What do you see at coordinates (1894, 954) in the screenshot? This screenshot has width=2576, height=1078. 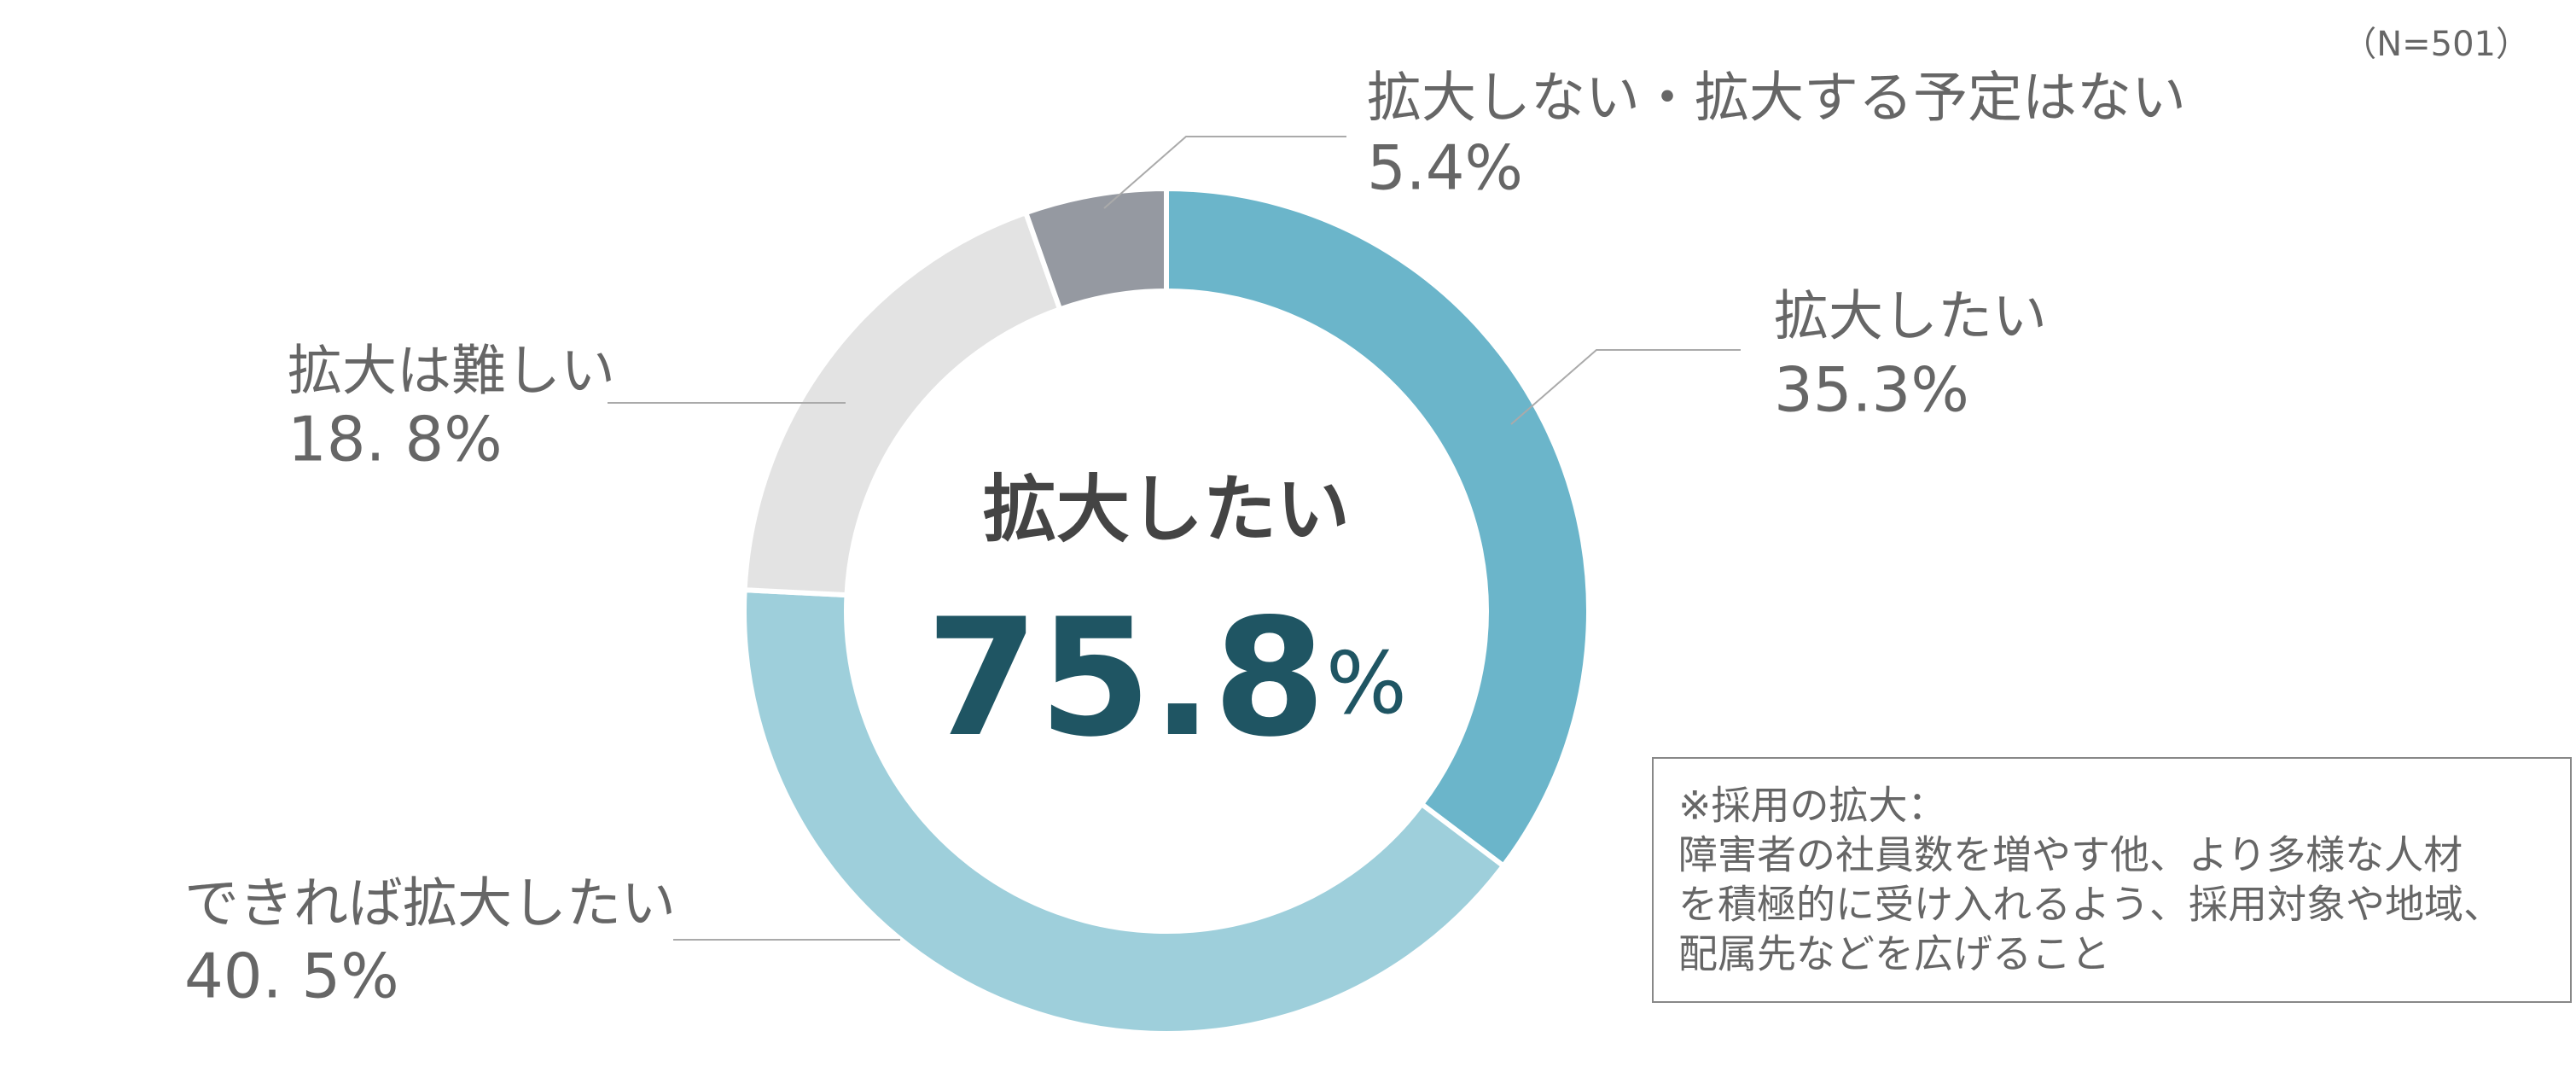 I see `definition-text: 配属先などを広げること` at bounding box center [1894, 954].